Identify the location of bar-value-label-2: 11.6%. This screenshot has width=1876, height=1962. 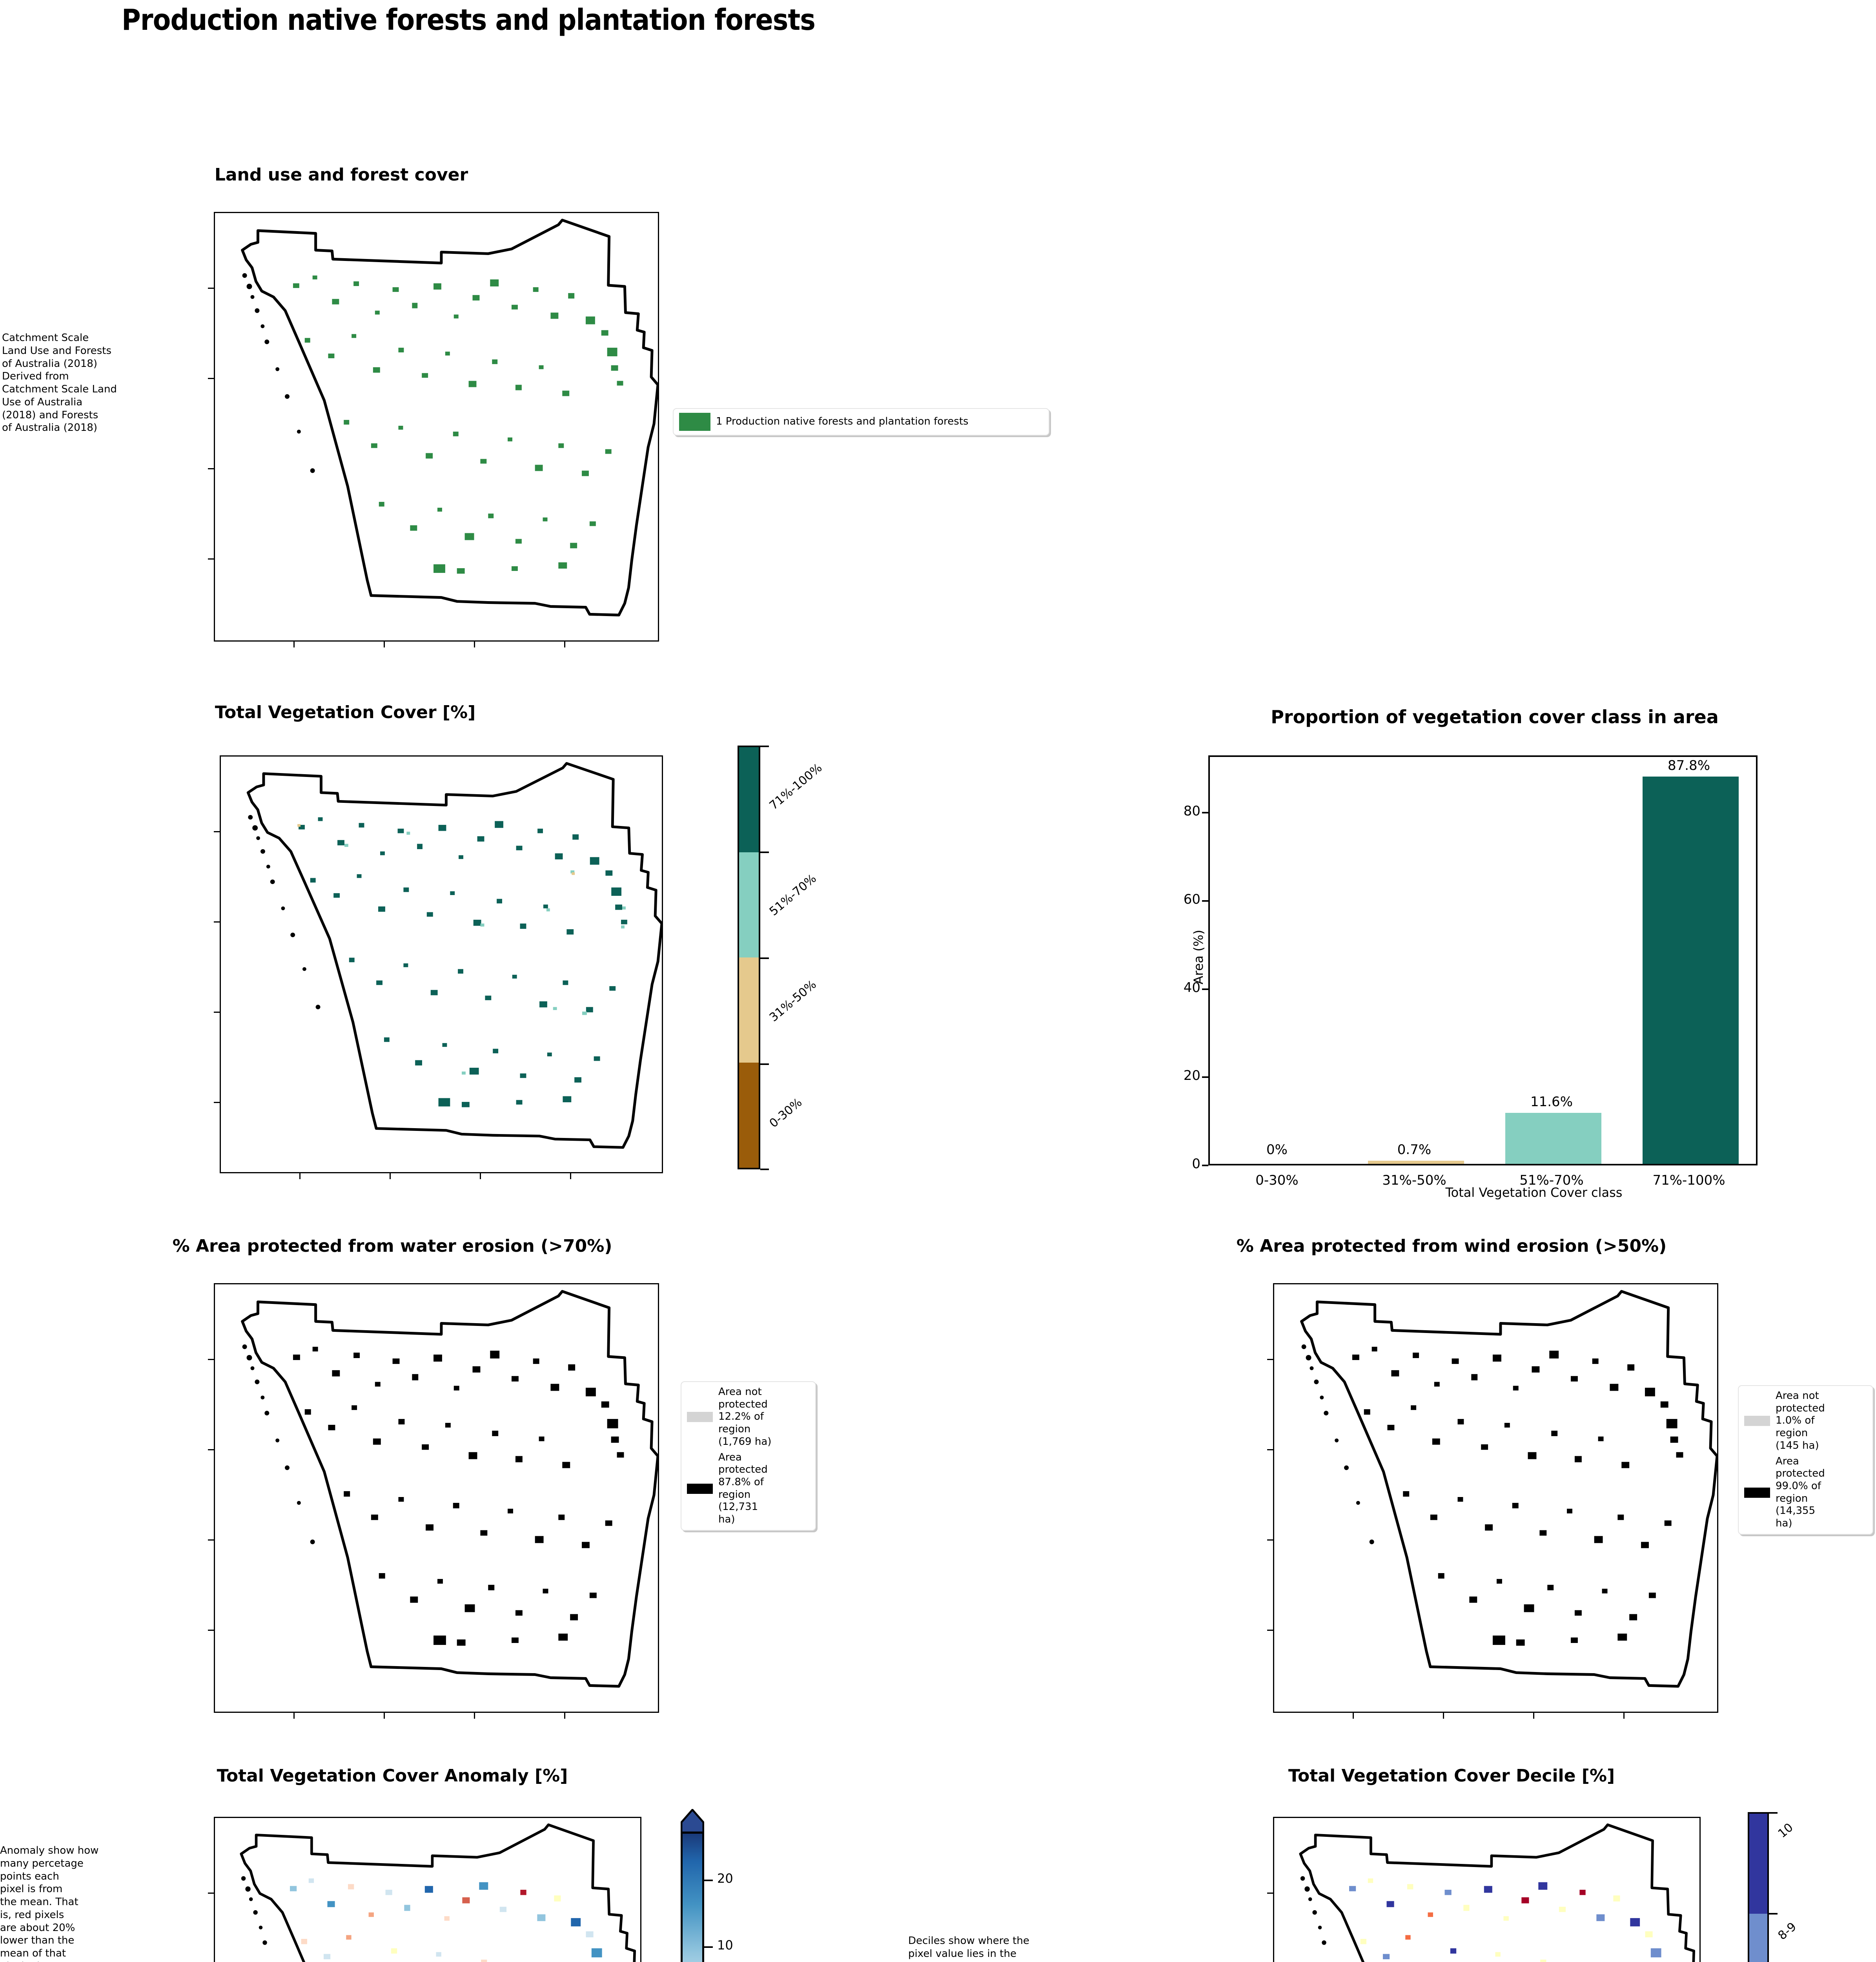
(1551, 1102).